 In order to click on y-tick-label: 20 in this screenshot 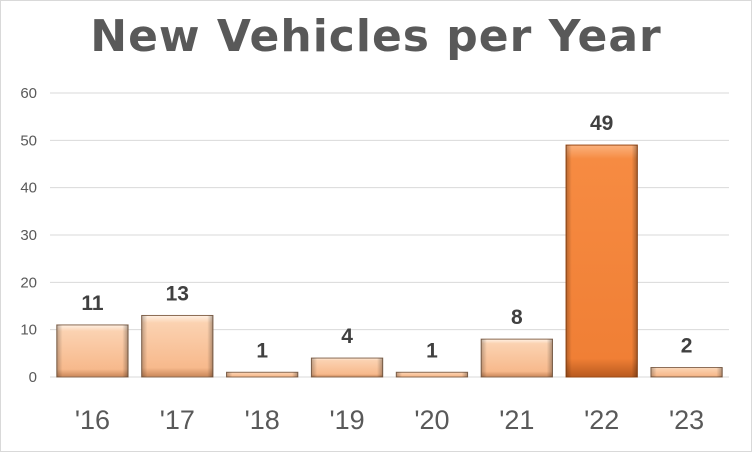, I will do `click(28, 282)`.